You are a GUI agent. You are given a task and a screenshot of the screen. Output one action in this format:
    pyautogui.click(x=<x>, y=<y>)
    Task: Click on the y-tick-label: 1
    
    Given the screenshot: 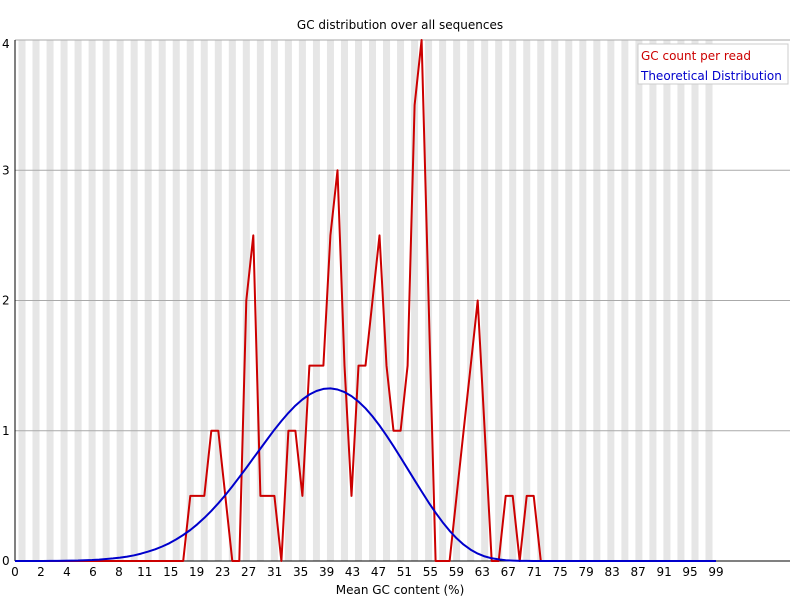 What is the action you would take?
    pyautogui.click(x=6, y=431)
    